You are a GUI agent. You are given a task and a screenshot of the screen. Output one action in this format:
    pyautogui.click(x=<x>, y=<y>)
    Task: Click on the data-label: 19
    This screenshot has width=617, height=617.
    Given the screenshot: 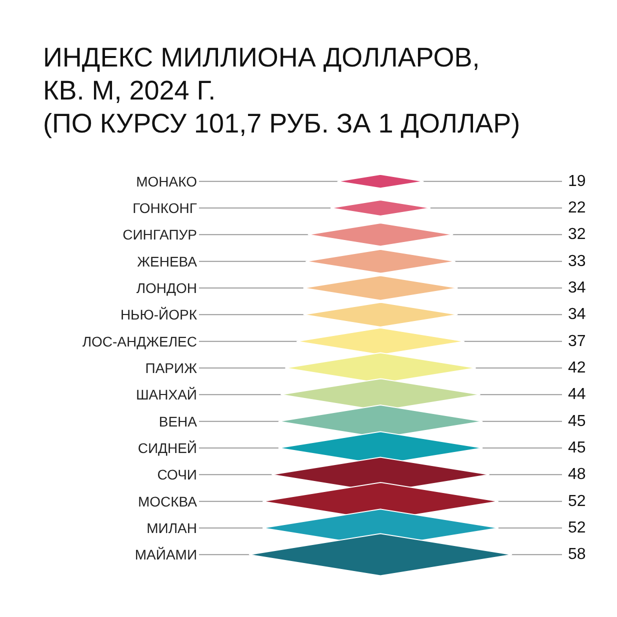 What is the action you would take?
    pyautogui.click(x=577, y=181)
    